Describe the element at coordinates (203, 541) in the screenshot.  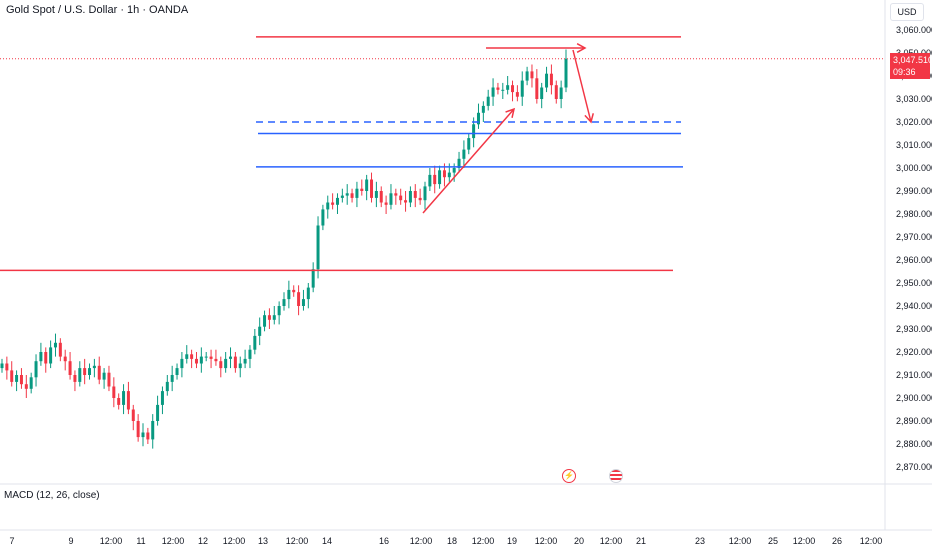
I see `x-tick-label: 12` at that location.